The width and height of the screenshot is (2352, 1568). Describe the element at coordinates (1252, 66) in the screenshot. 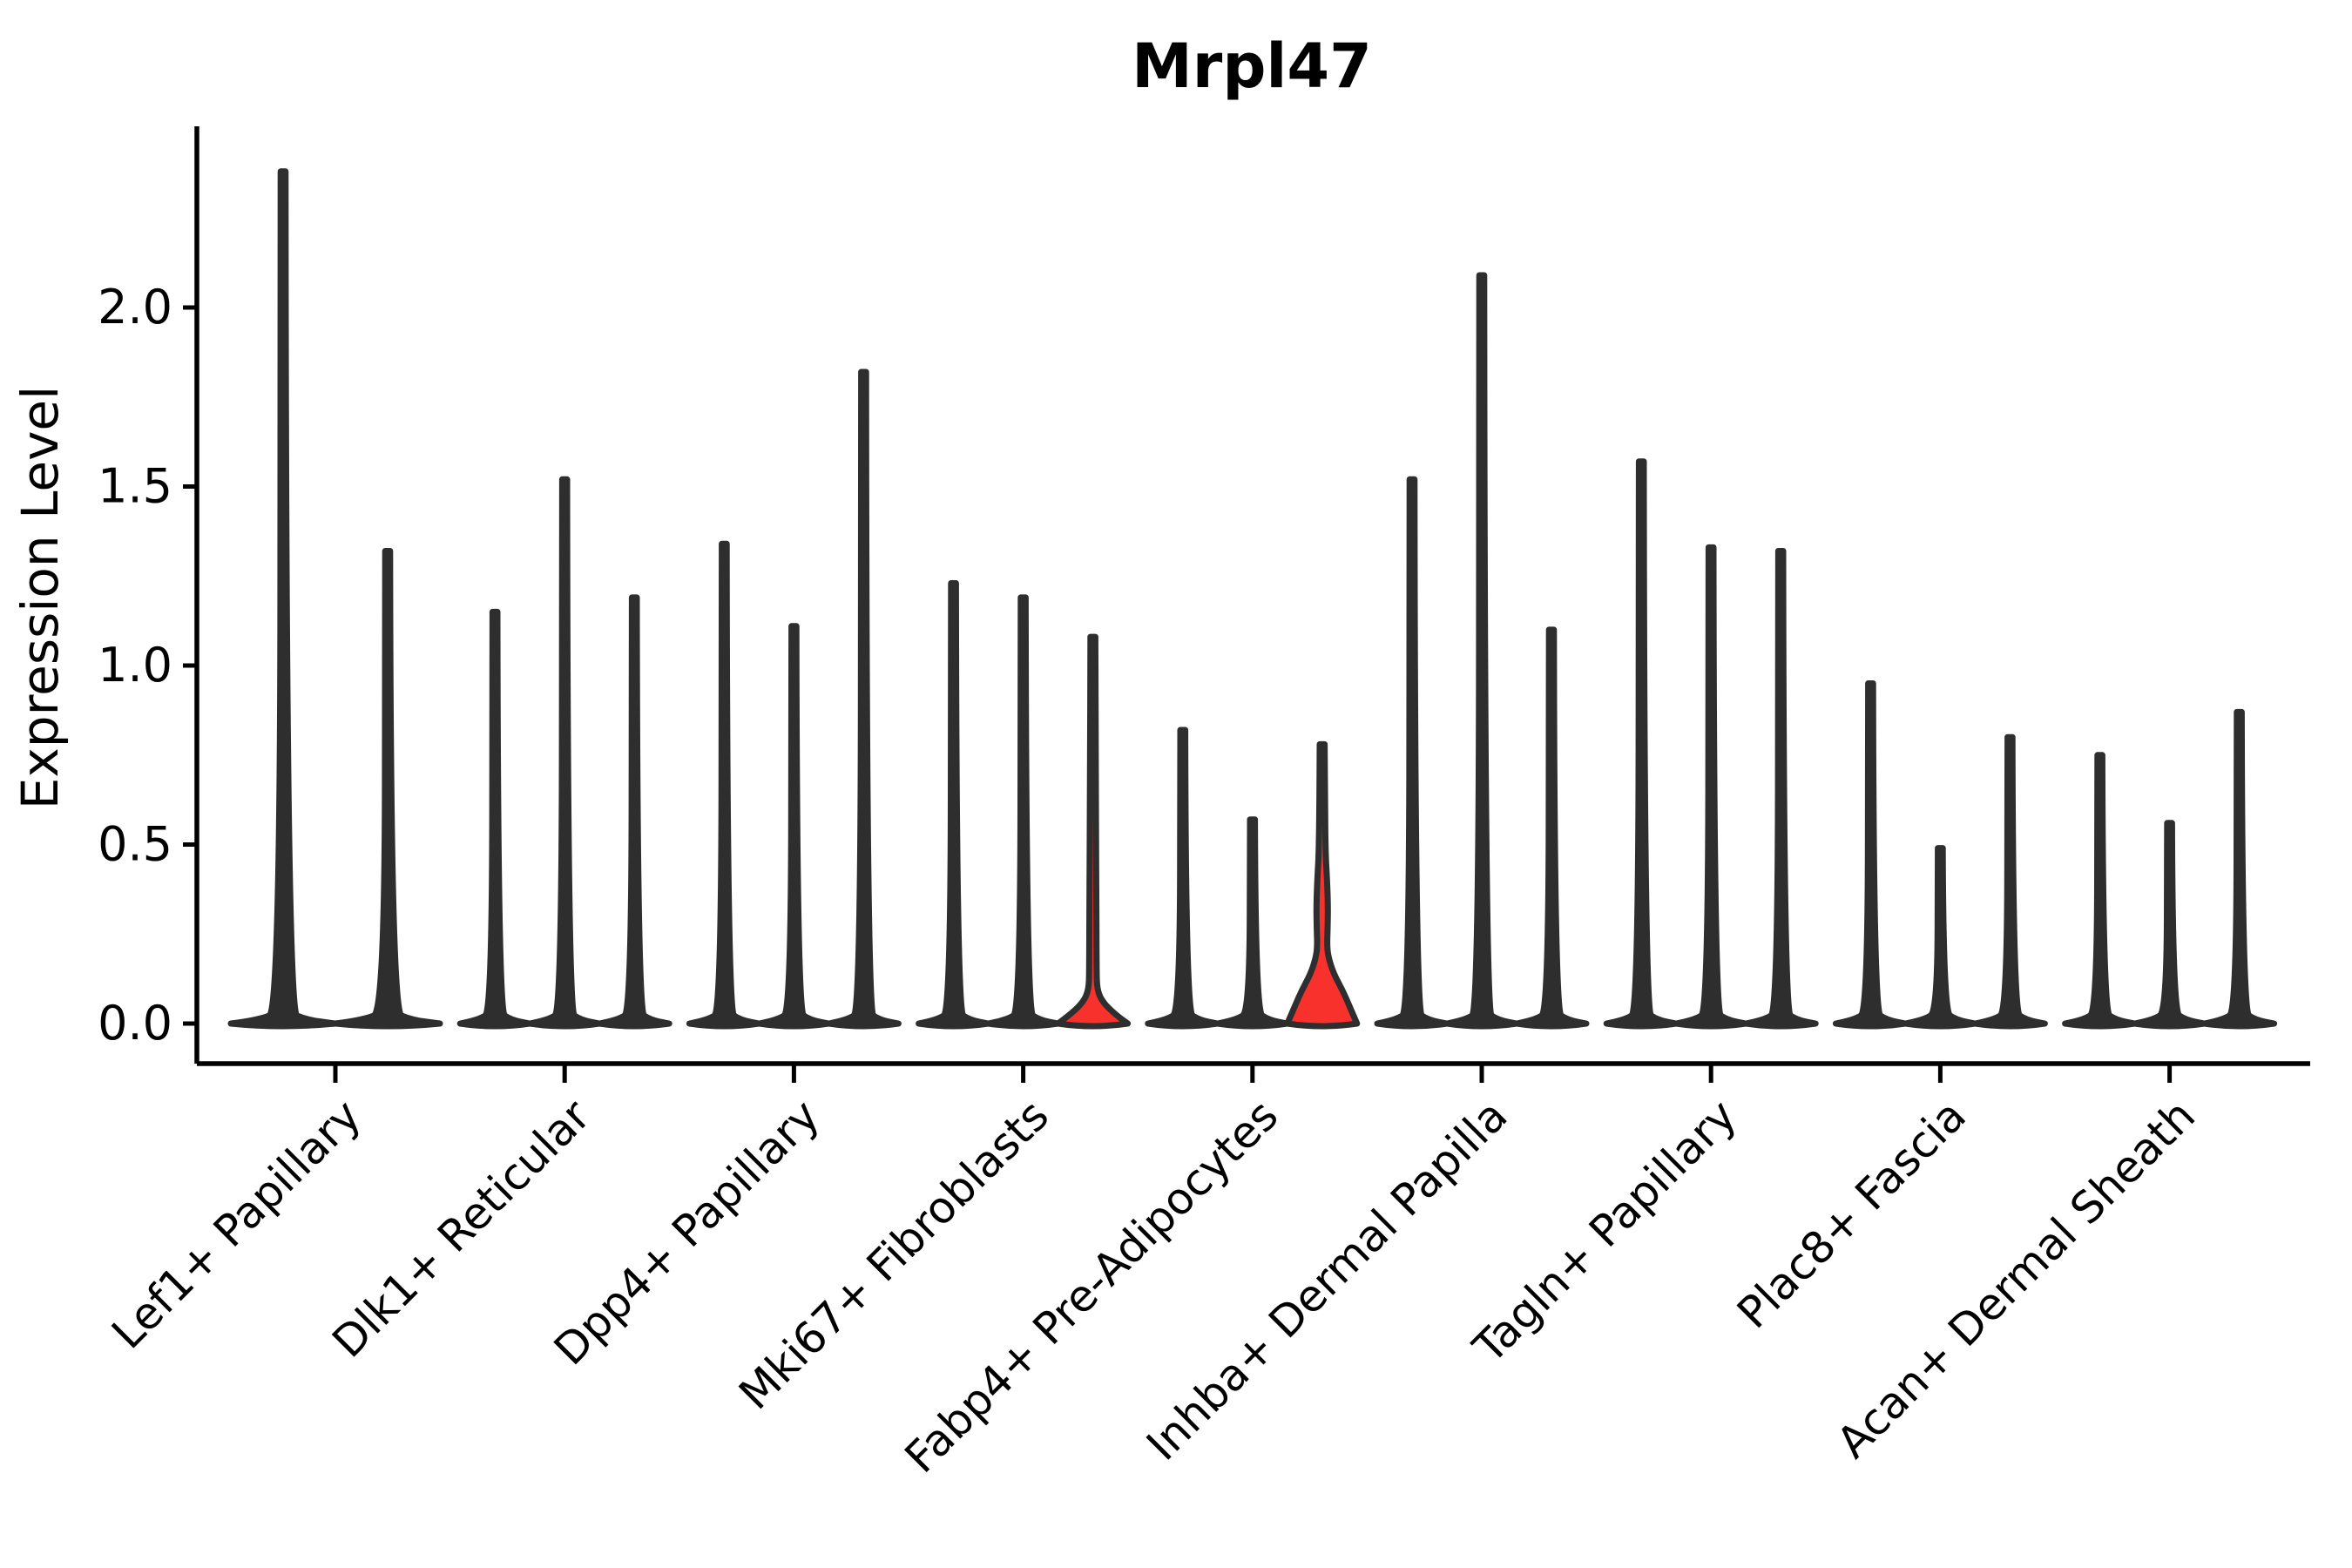

I see `chart-title: Mrpl47` at that location.